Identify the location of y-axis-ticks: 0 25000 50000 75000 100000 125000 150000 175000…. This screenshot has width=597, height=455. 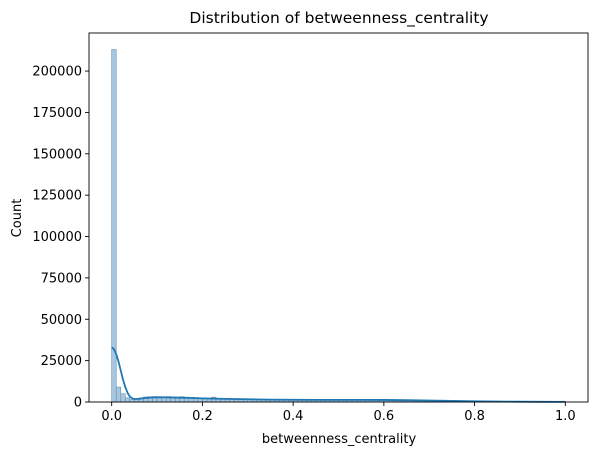
(60, 238).